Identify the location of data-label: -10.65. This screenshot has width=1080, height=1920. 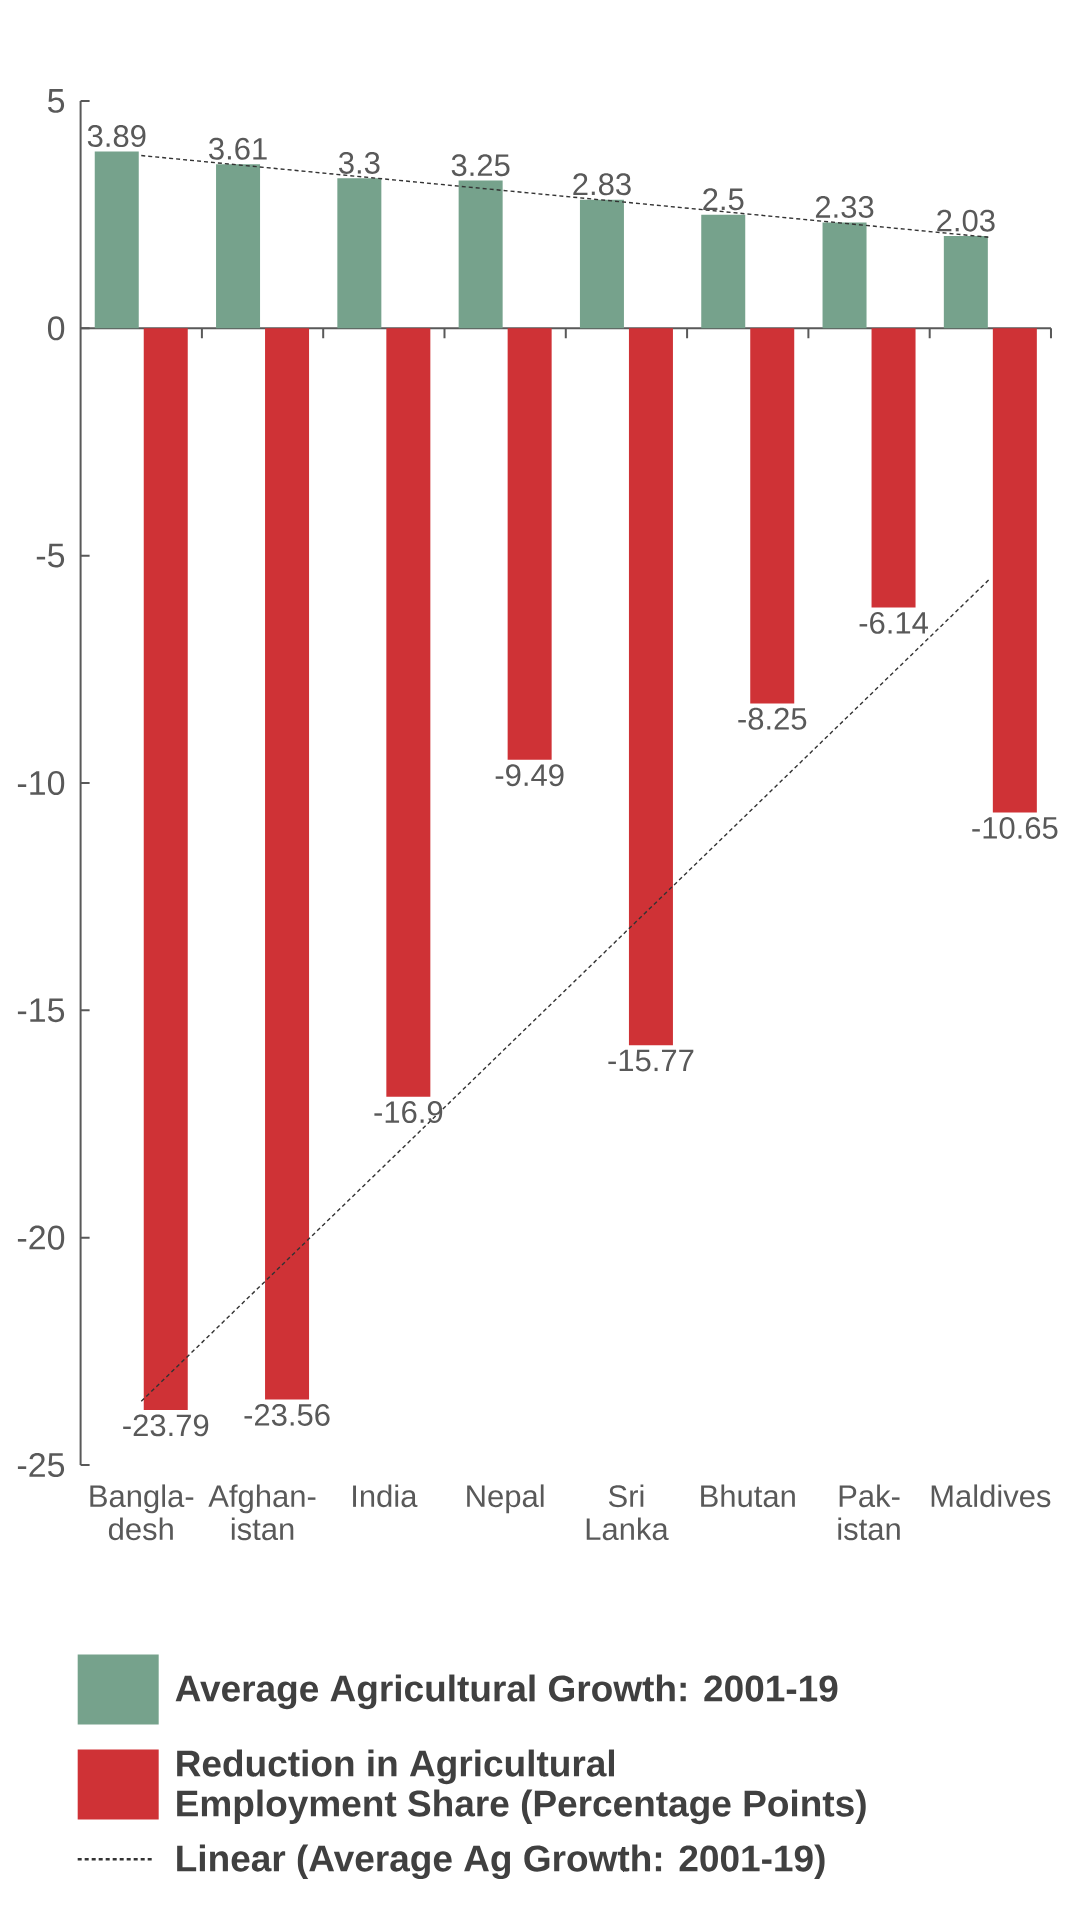
(1015, 827).